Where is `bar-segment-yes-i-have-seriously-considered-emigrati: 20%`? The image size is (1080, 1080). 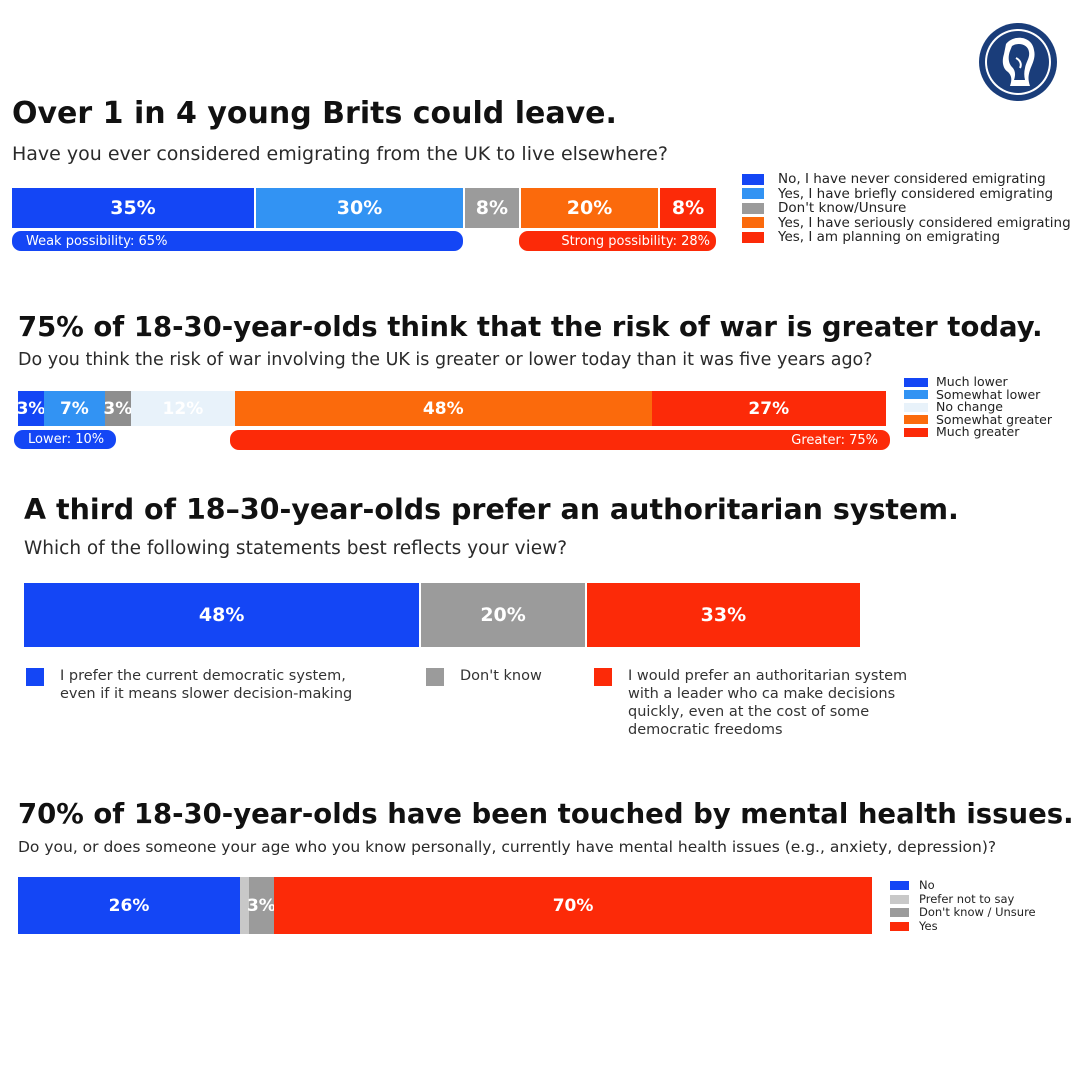 bar-segment-yes-i-have-seriously-considered-emigrati: 20% is located at coordinates (590, 208).